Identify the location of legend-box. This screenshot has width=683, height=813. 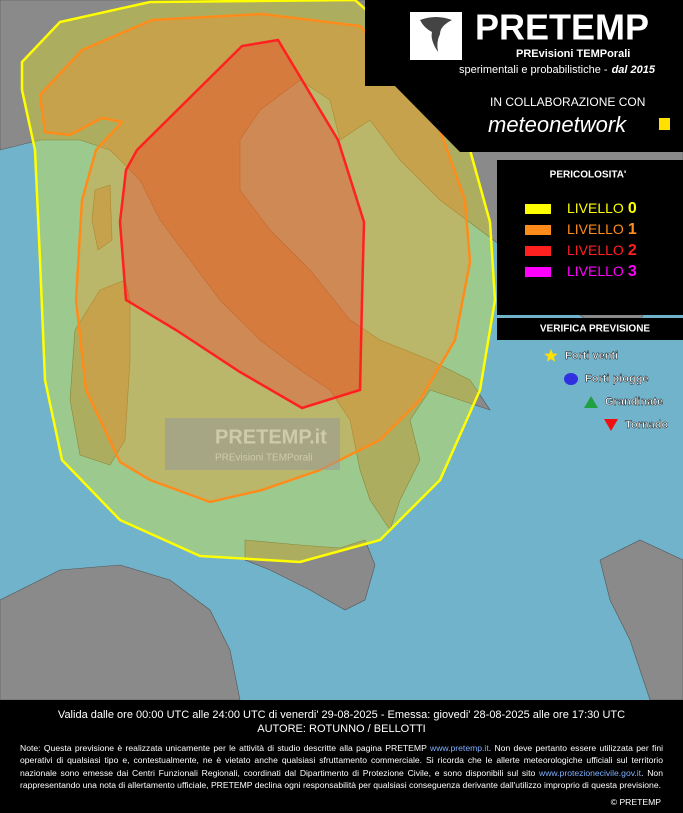
(590, 237).